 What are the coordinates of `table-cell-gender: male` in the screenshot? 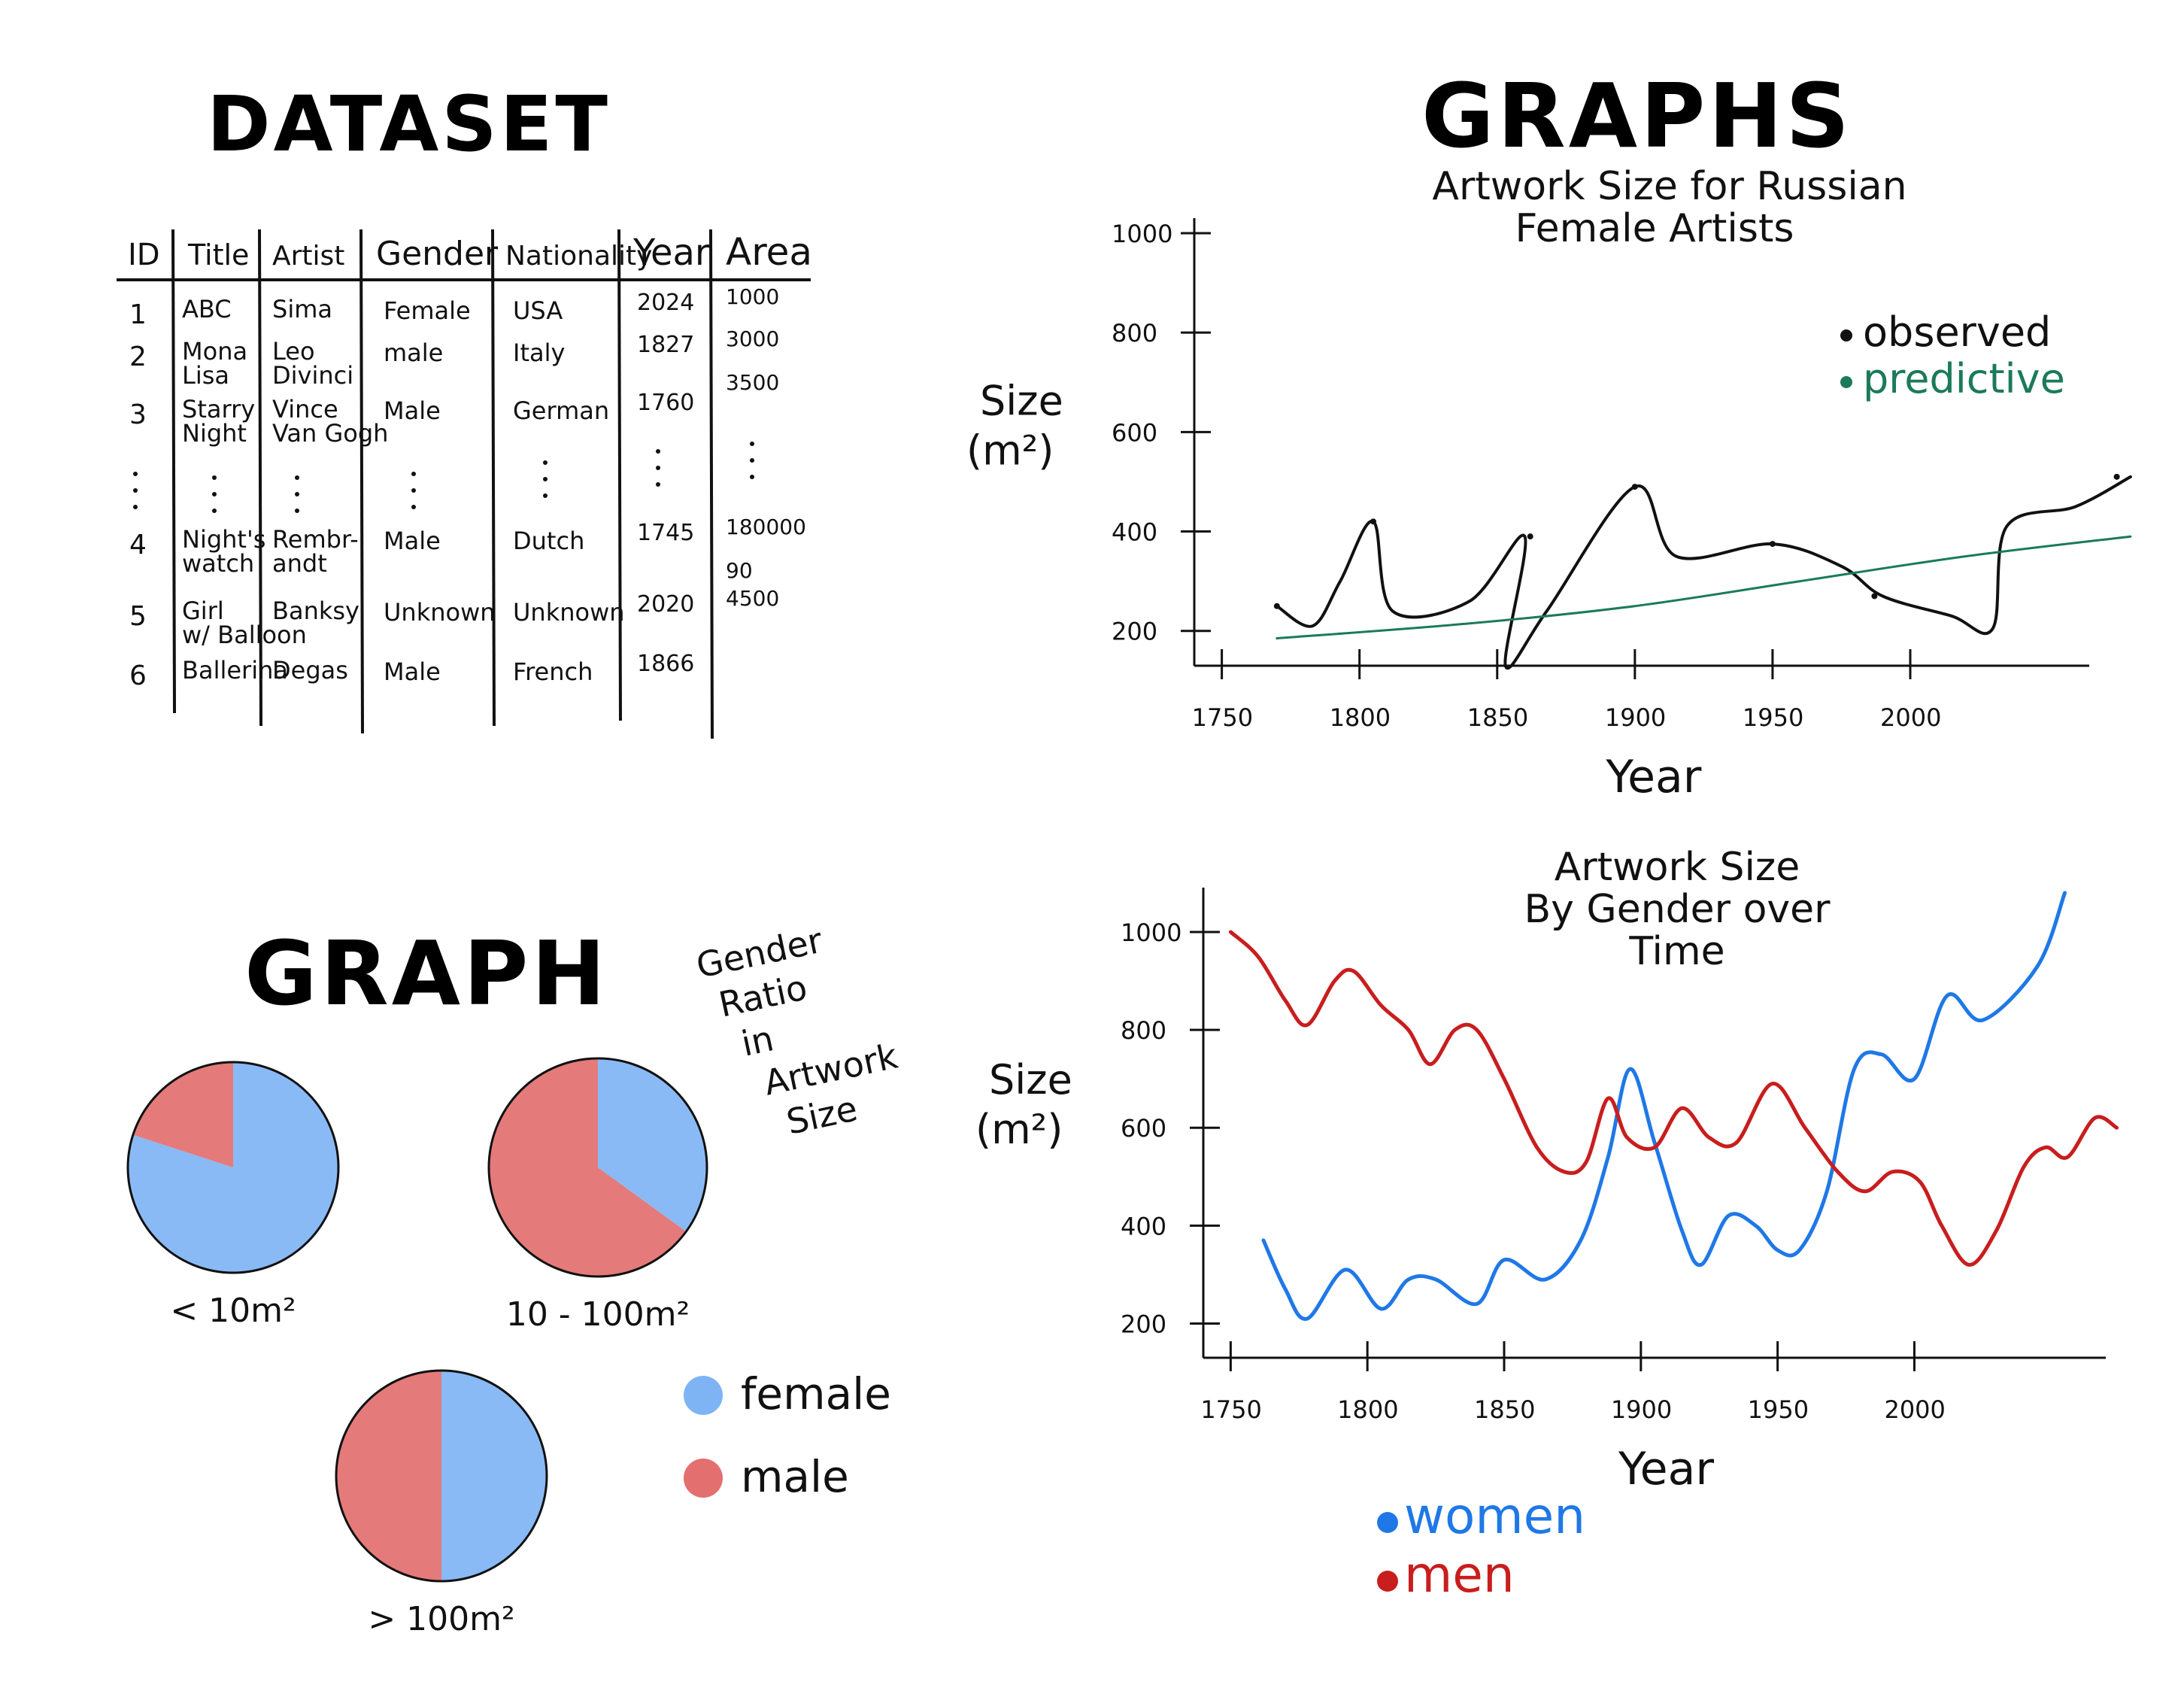 It's located at (414, 353).